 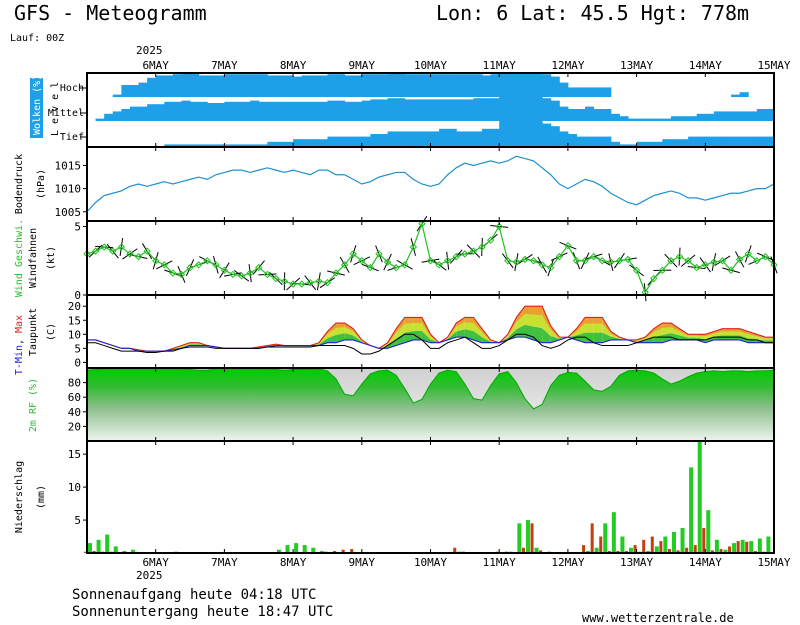 I want to click on website-link: www.wetterzentrale.de, so click(x=658, y=618).